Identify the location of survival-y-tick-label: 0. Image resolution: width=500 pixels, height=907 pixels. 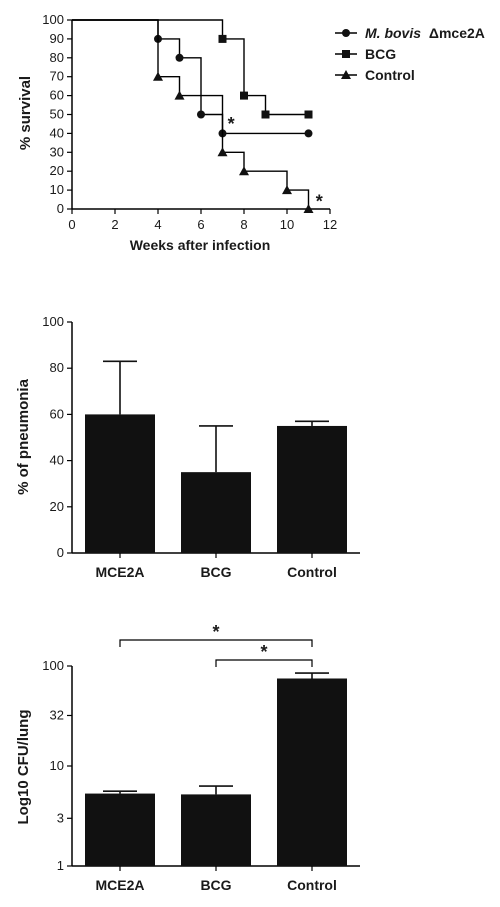
(60, 208).